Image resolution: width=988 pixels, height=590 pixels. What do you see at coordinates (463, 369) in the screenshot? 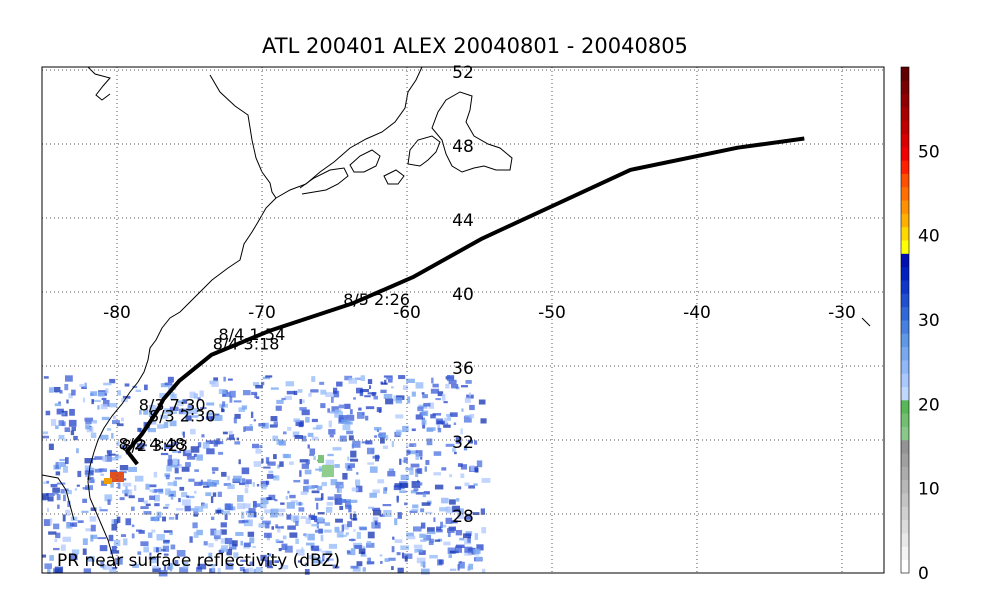
I see `latitude-label: 36` at bounding box center [463, 369].